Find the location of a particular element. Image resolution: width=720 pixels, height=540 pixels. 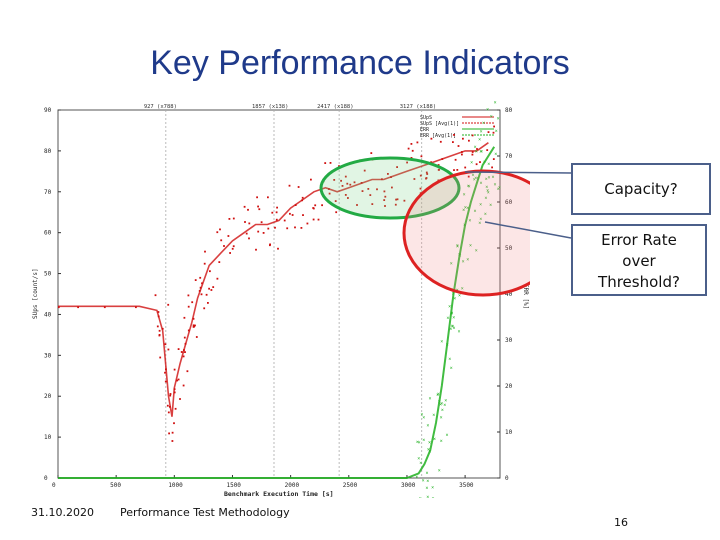

y-tick-label-right: 80 is located at coordinates (509, 110).